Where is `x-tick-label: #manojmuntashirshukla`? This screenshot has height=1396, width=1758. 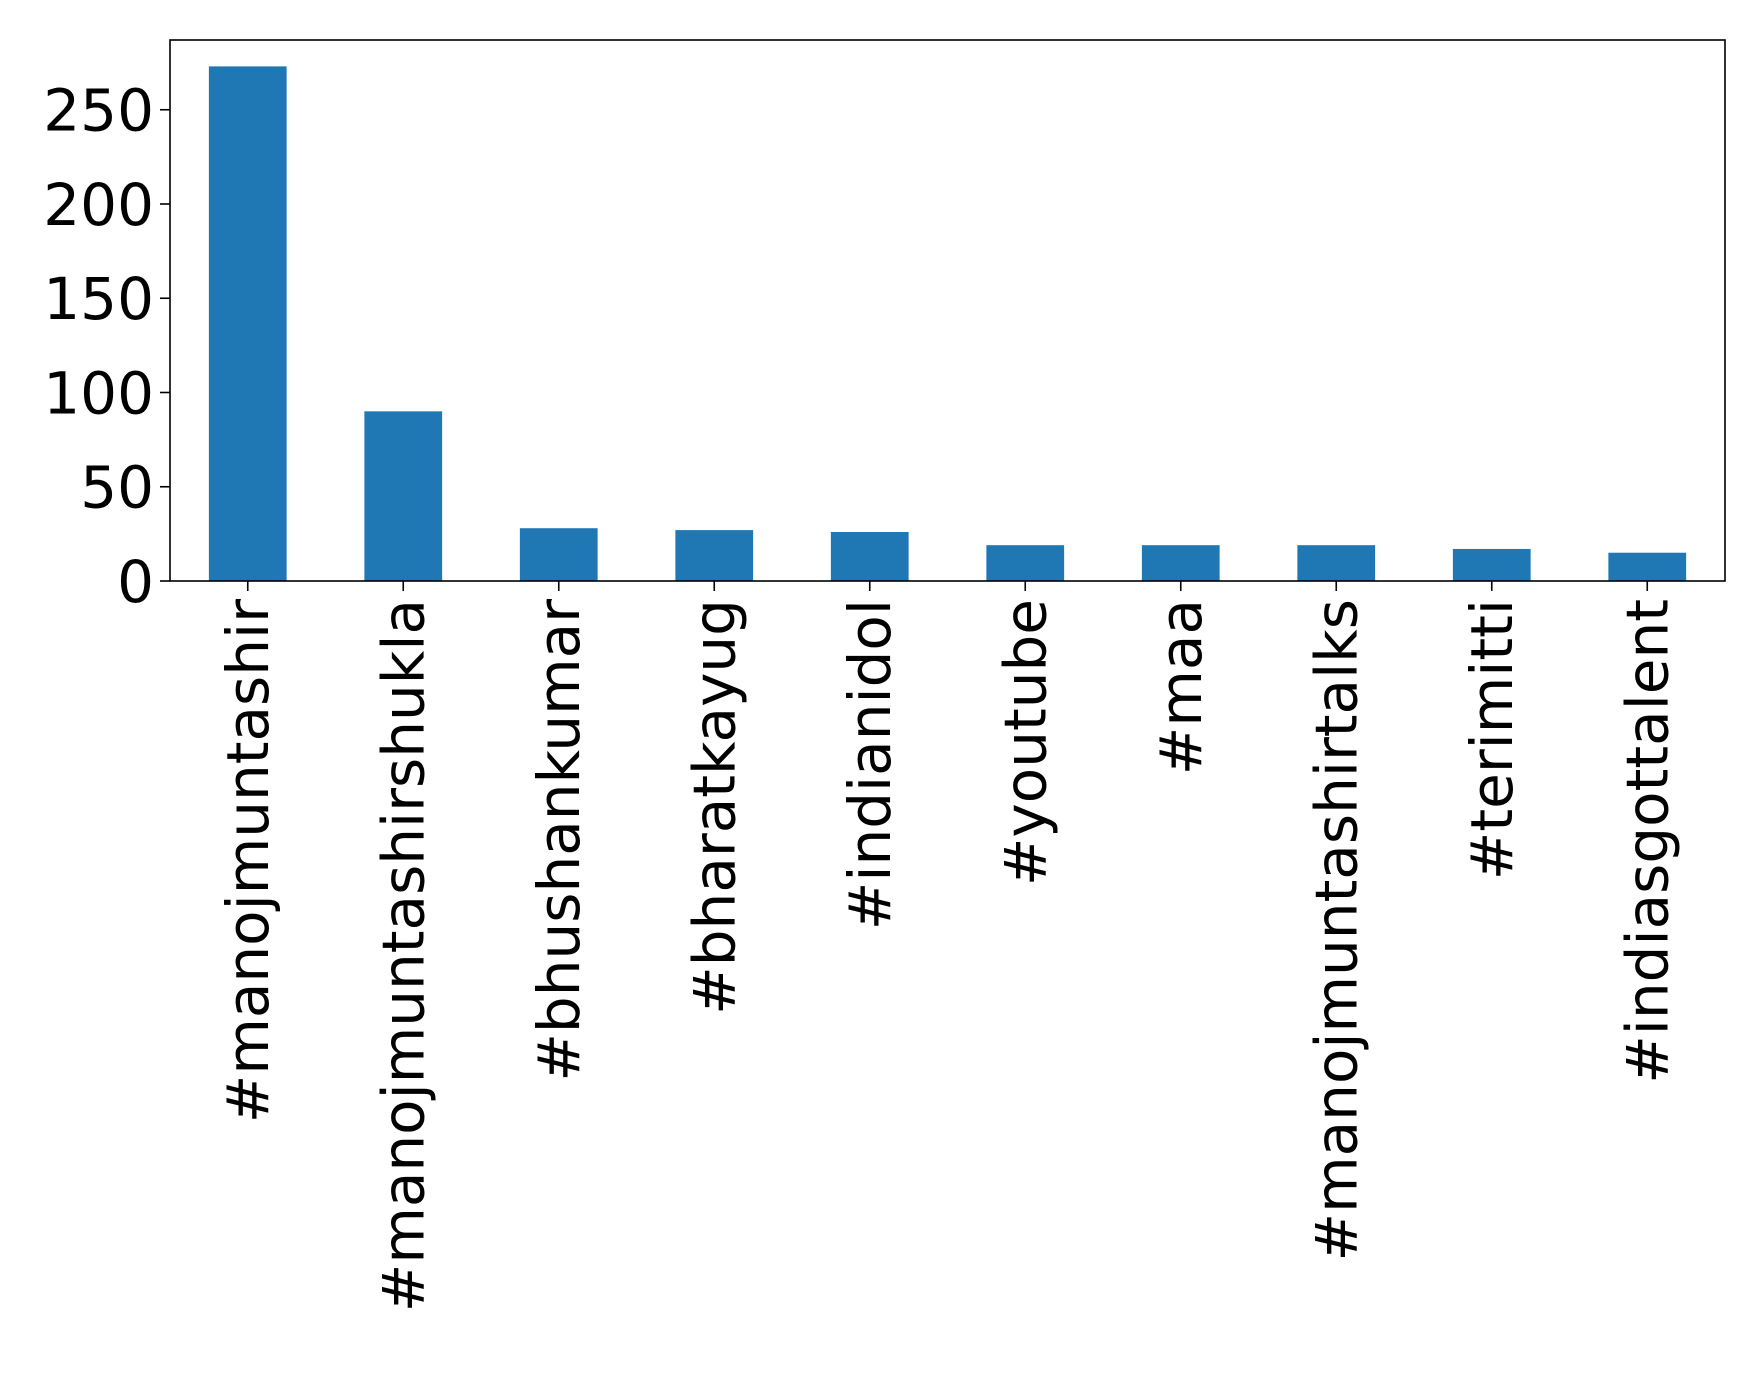
x-tick-label: #manojmuntashirshukla is located at coordinates (403, 955).